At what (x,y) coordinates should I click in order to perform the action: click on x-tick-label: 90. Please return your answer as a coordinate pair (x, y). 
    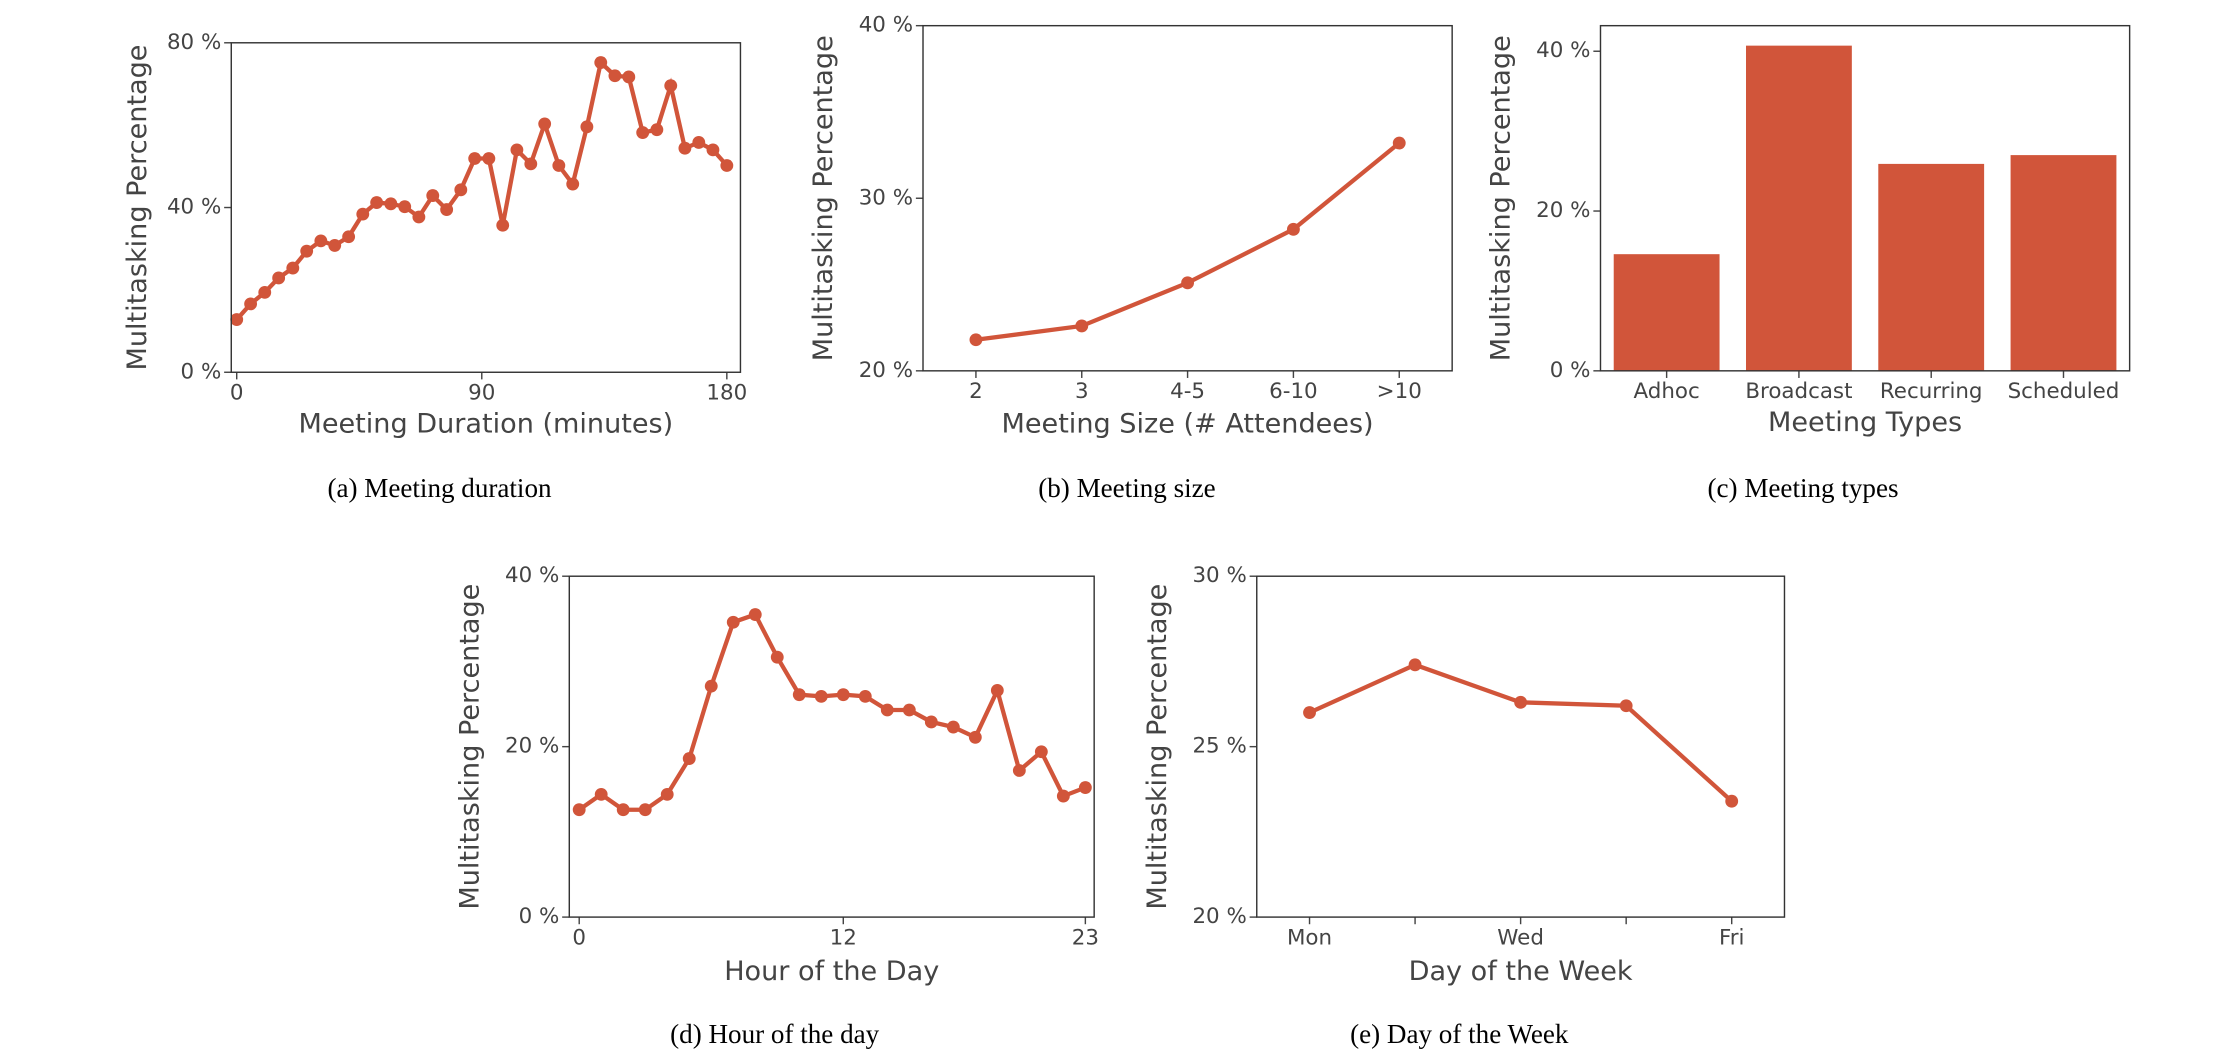
    Looking at the image, I should click on (481, 393).